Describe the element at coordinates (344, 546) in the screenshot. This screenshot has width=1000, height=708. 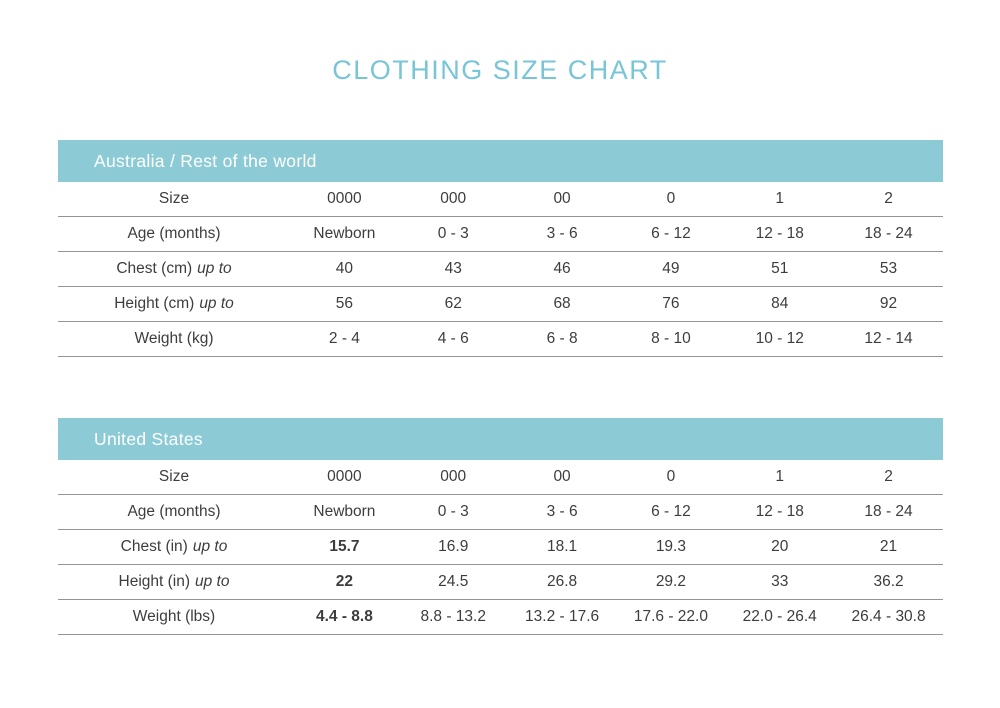
I see `cell-value: 15.7` at that location.